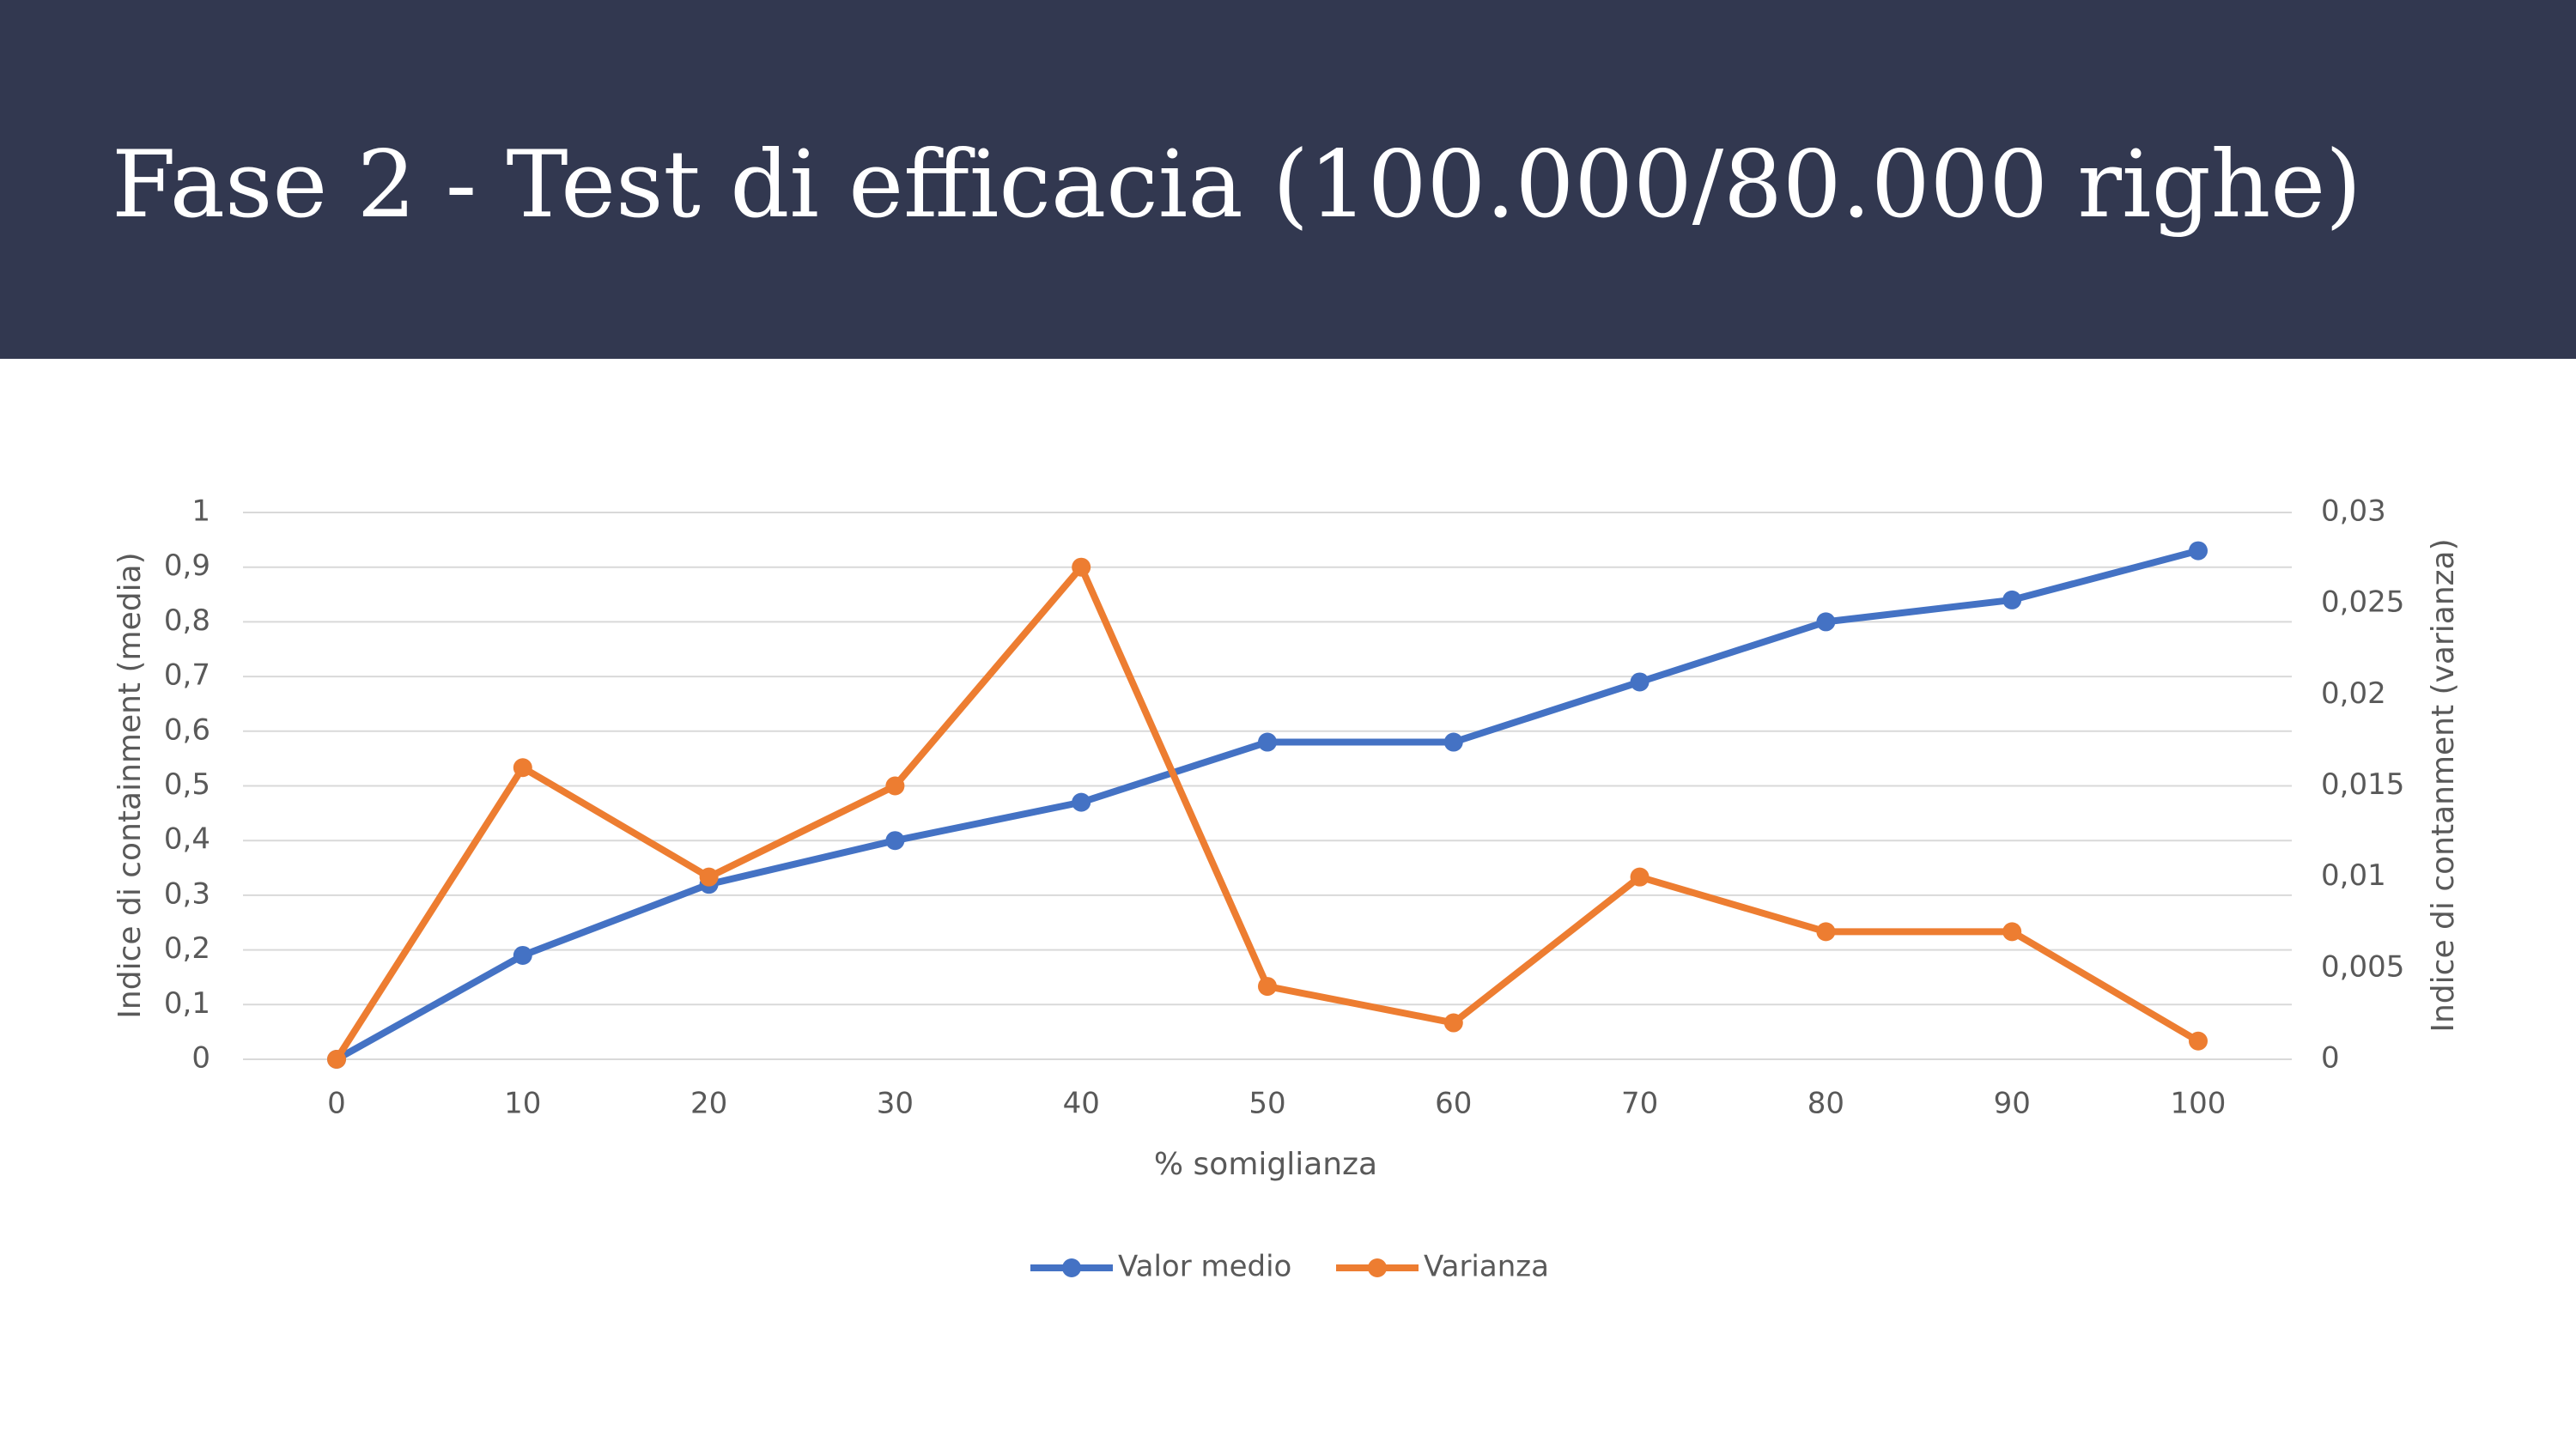  What do you see at coordinates (522, 1104) in the screenshot?
I see `x-tick-label: 10` at bounding box center [522, 1104].